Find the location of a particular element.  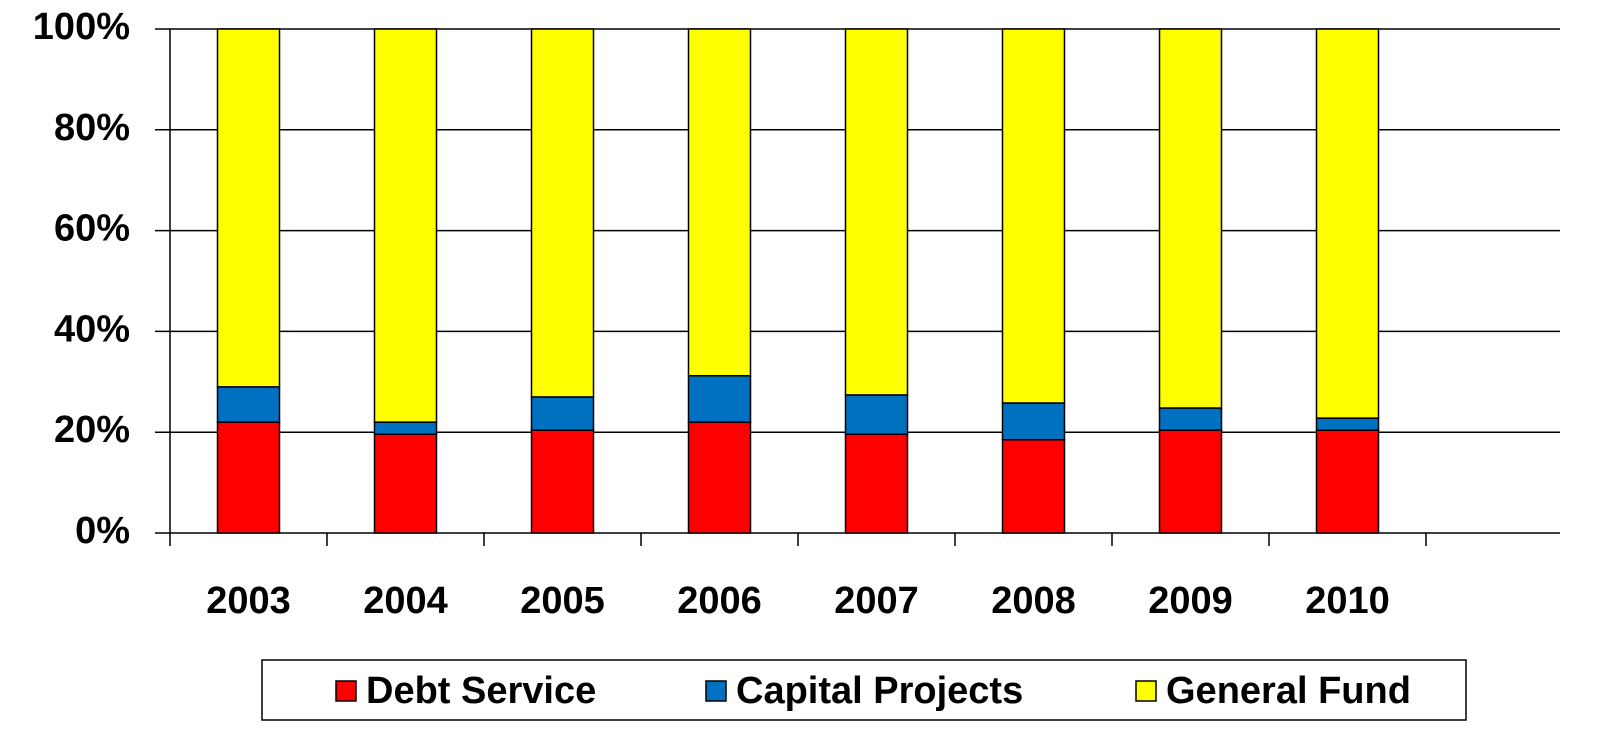

x-tick-label: 2010 is located at coordinates (1347, 601).